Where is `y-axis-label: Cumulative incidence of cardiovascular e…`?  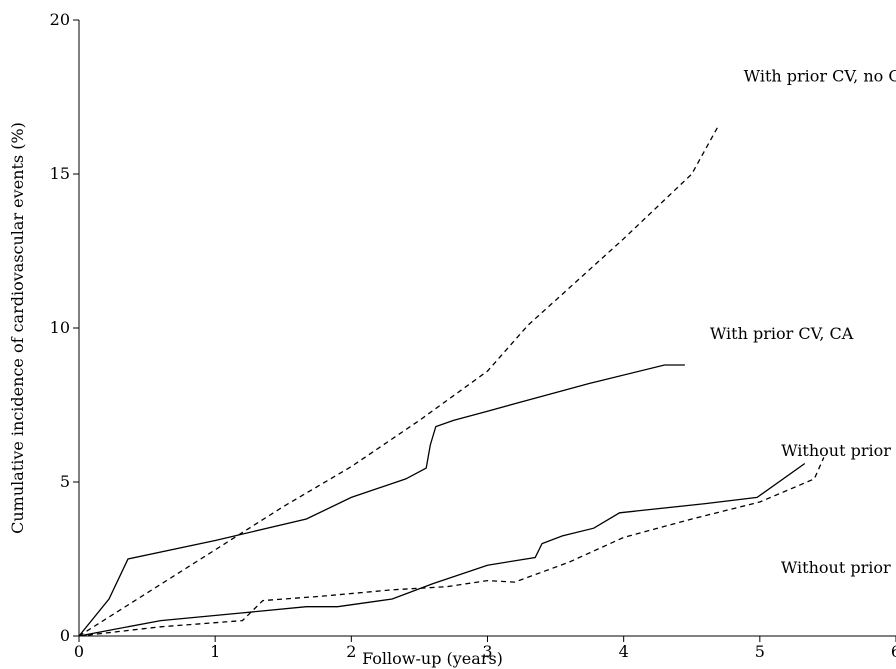 y-axis-label: Cumulative incidence of cardiovascular e… is located at coordinates (17, 328).